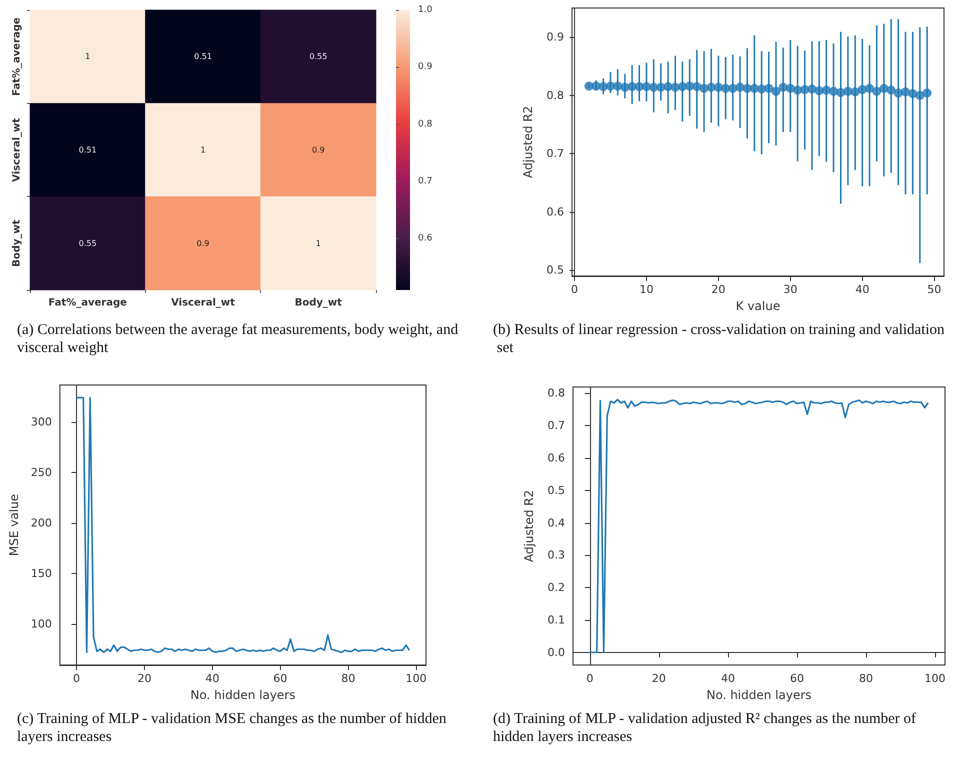 The height and width of the screenshot is (765, 953). What do you see at coordinates (17, 56) in the screenshot?
I see `y-tick-label: Fat%_average` at bounding box center [17, 56].